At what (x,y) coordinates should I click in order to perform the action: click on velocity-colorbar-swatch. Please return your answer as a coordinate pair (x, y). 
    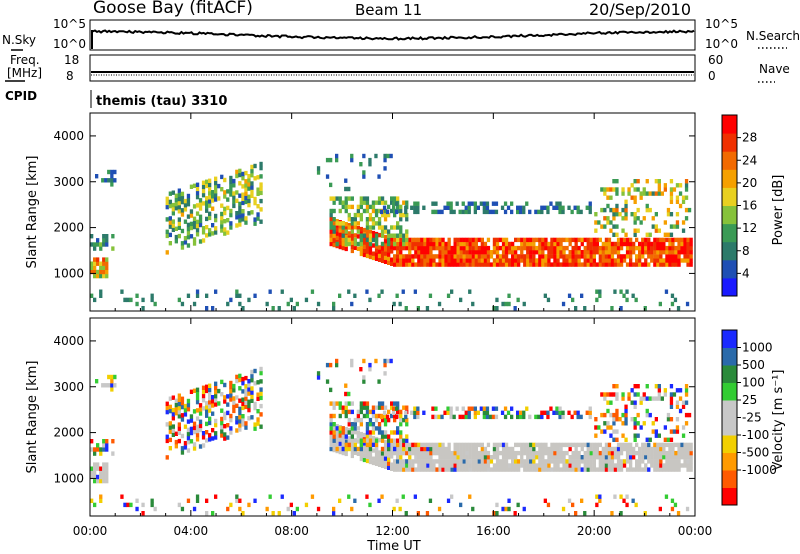
    Looking at the image, I should click on (729, 409).